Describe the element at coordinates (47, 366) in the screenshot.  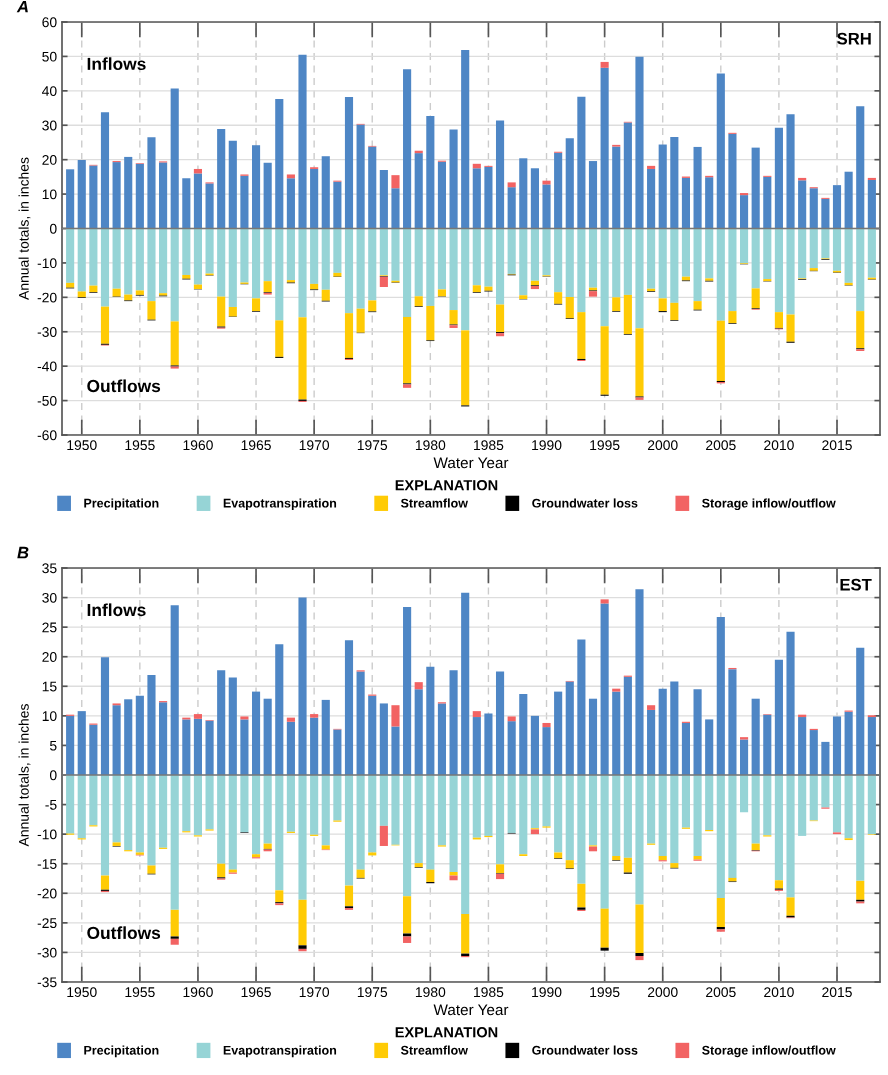
I see `y-tick-label: -40` at that location.